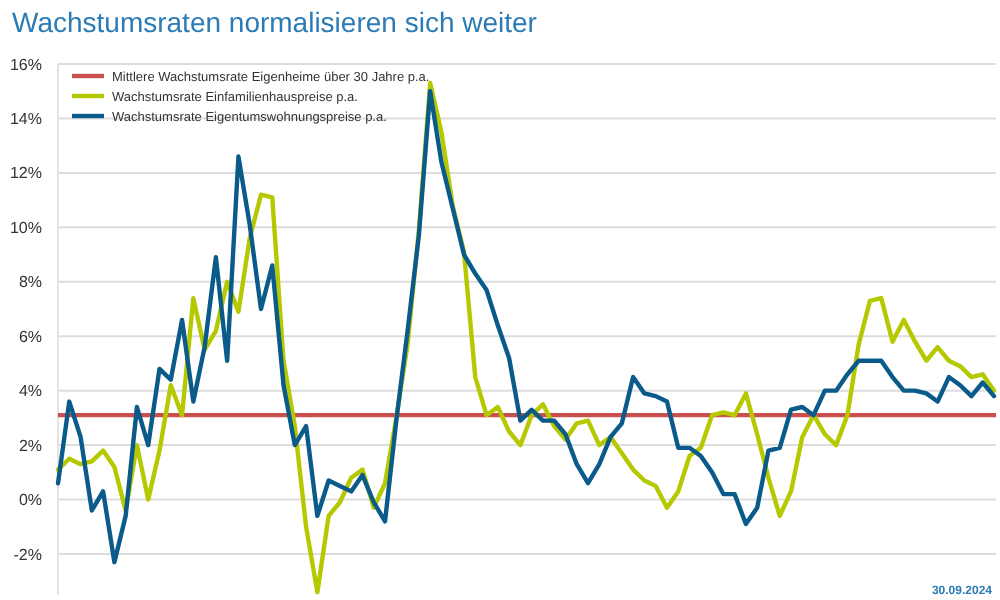 The width and height of the screenshot is (1000, 600). What do you see at coordinates (25, 64) in the screenshot?
I see `y-tick-label: 16%` at bounding box center [25, 64].